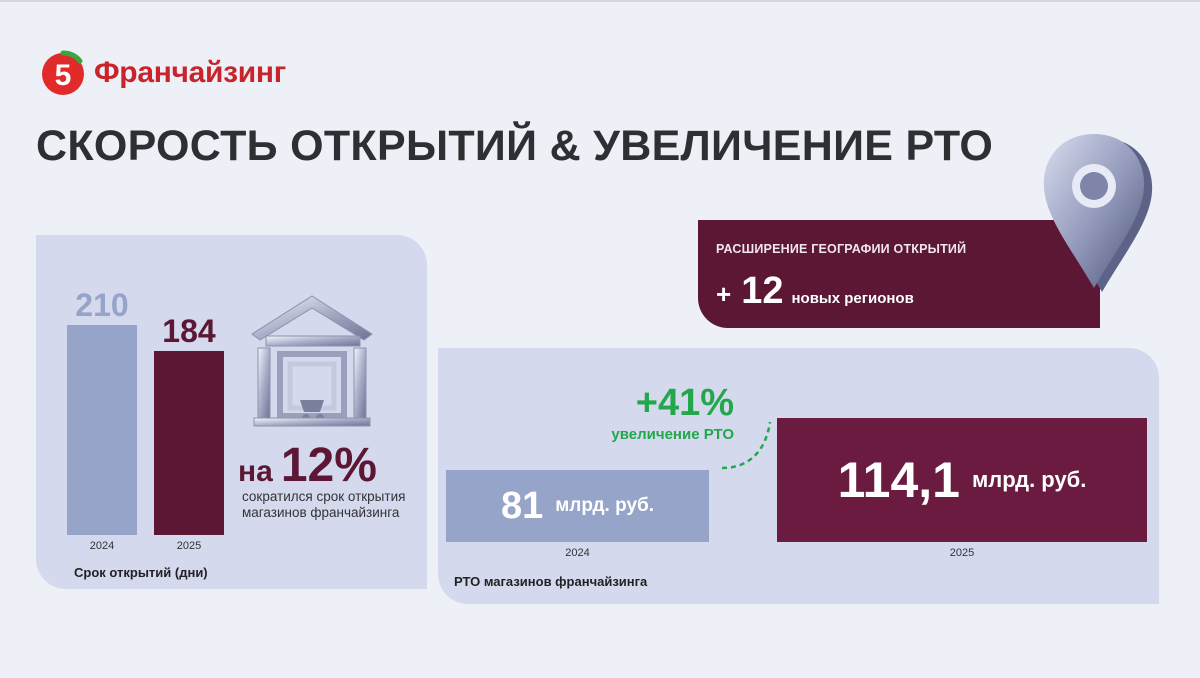 This screenshot has width=1200, height=678. What do you see at coordinates (962, 480) in the screenshot?
I see `bar-2025-rto: 114,1 млрд. руб.` at bounding box center [962, 480].